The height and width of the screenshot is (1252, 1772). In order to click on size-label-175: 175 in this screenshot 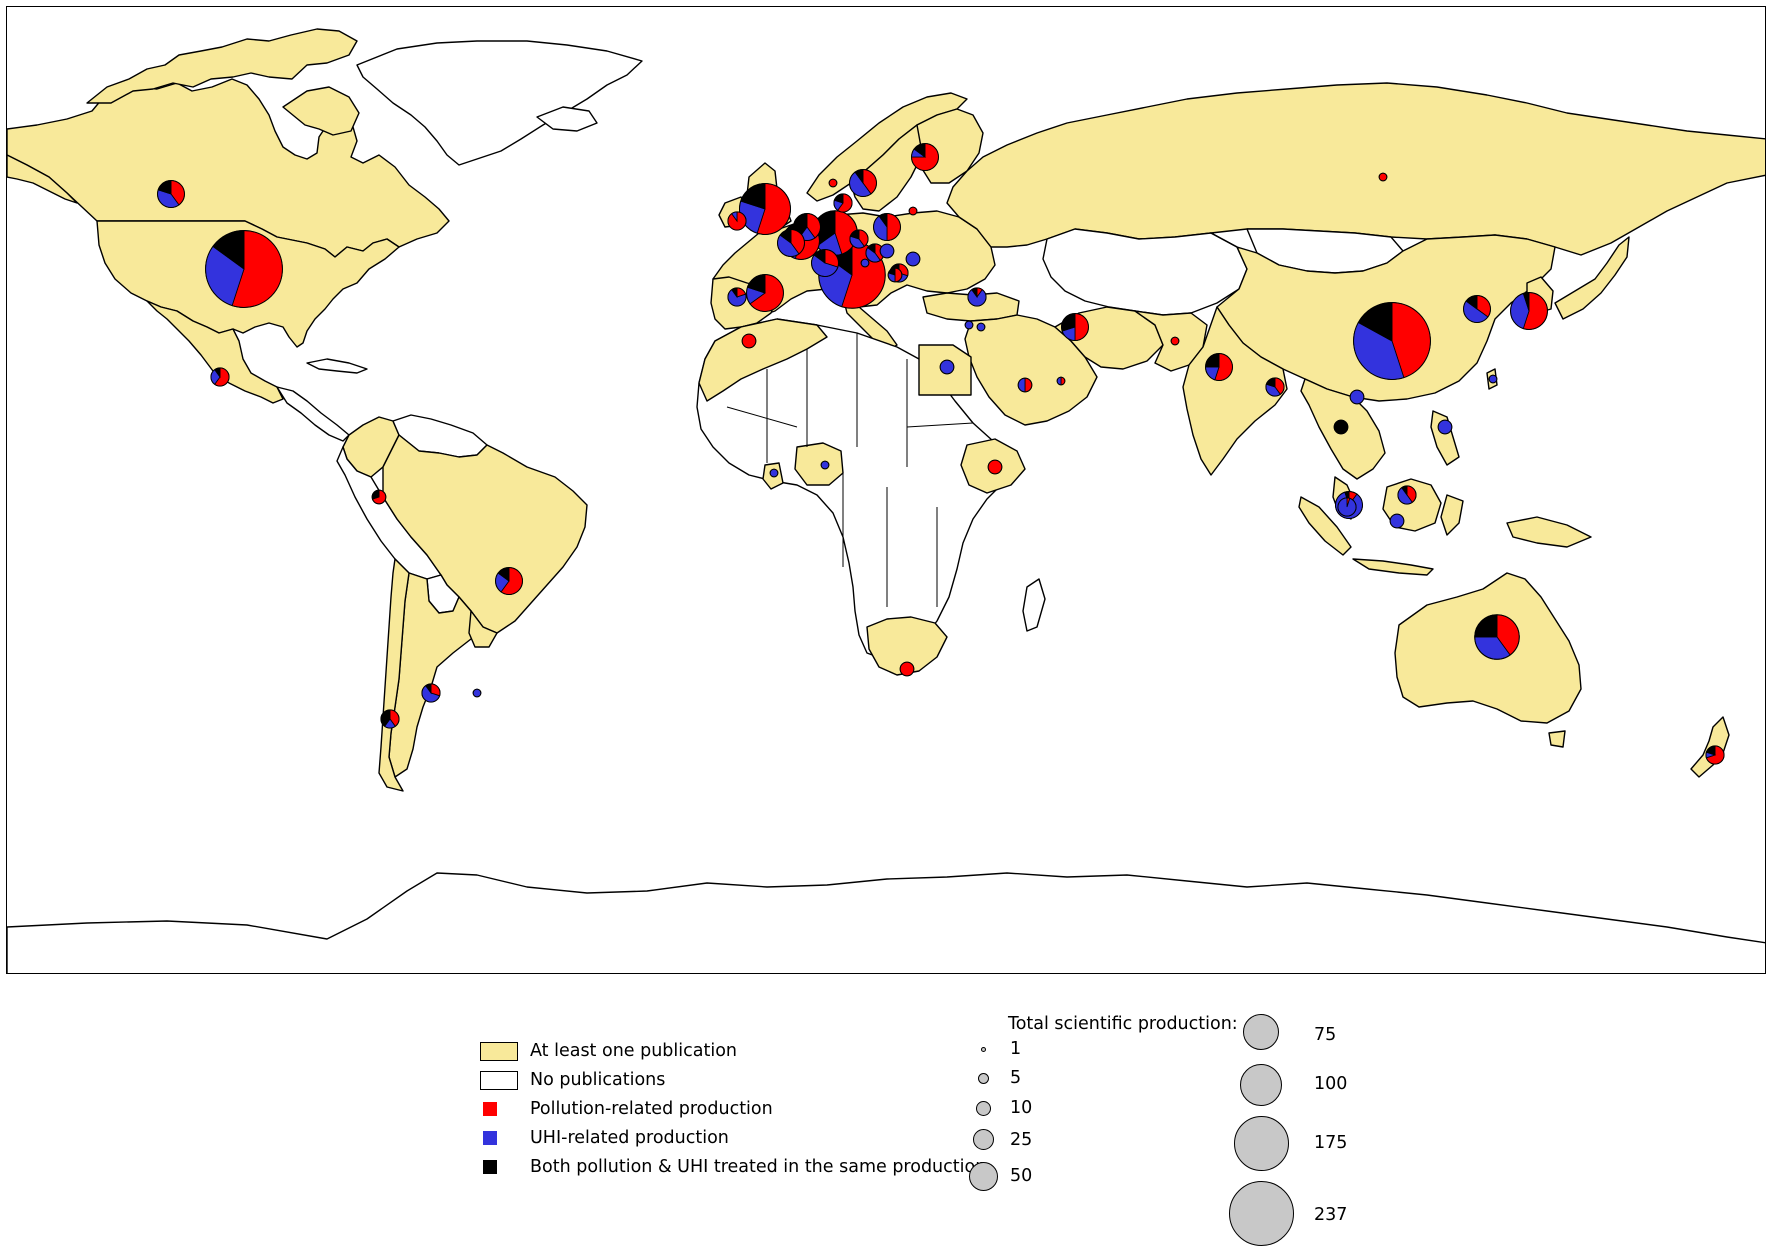, I will do `click(1331, 1143)`.